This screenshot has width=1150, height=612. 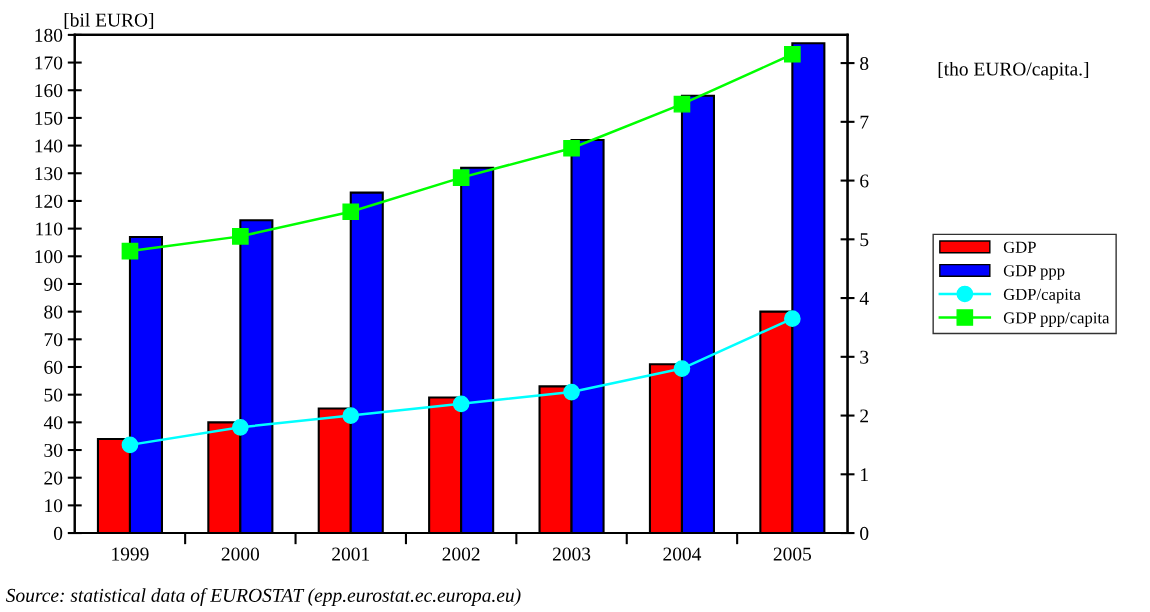 What do you see at coordinates (1056, 319) in the screenshot?
I see `legend-label: GDP ppp/capita` at bounding box center [1056, 319].